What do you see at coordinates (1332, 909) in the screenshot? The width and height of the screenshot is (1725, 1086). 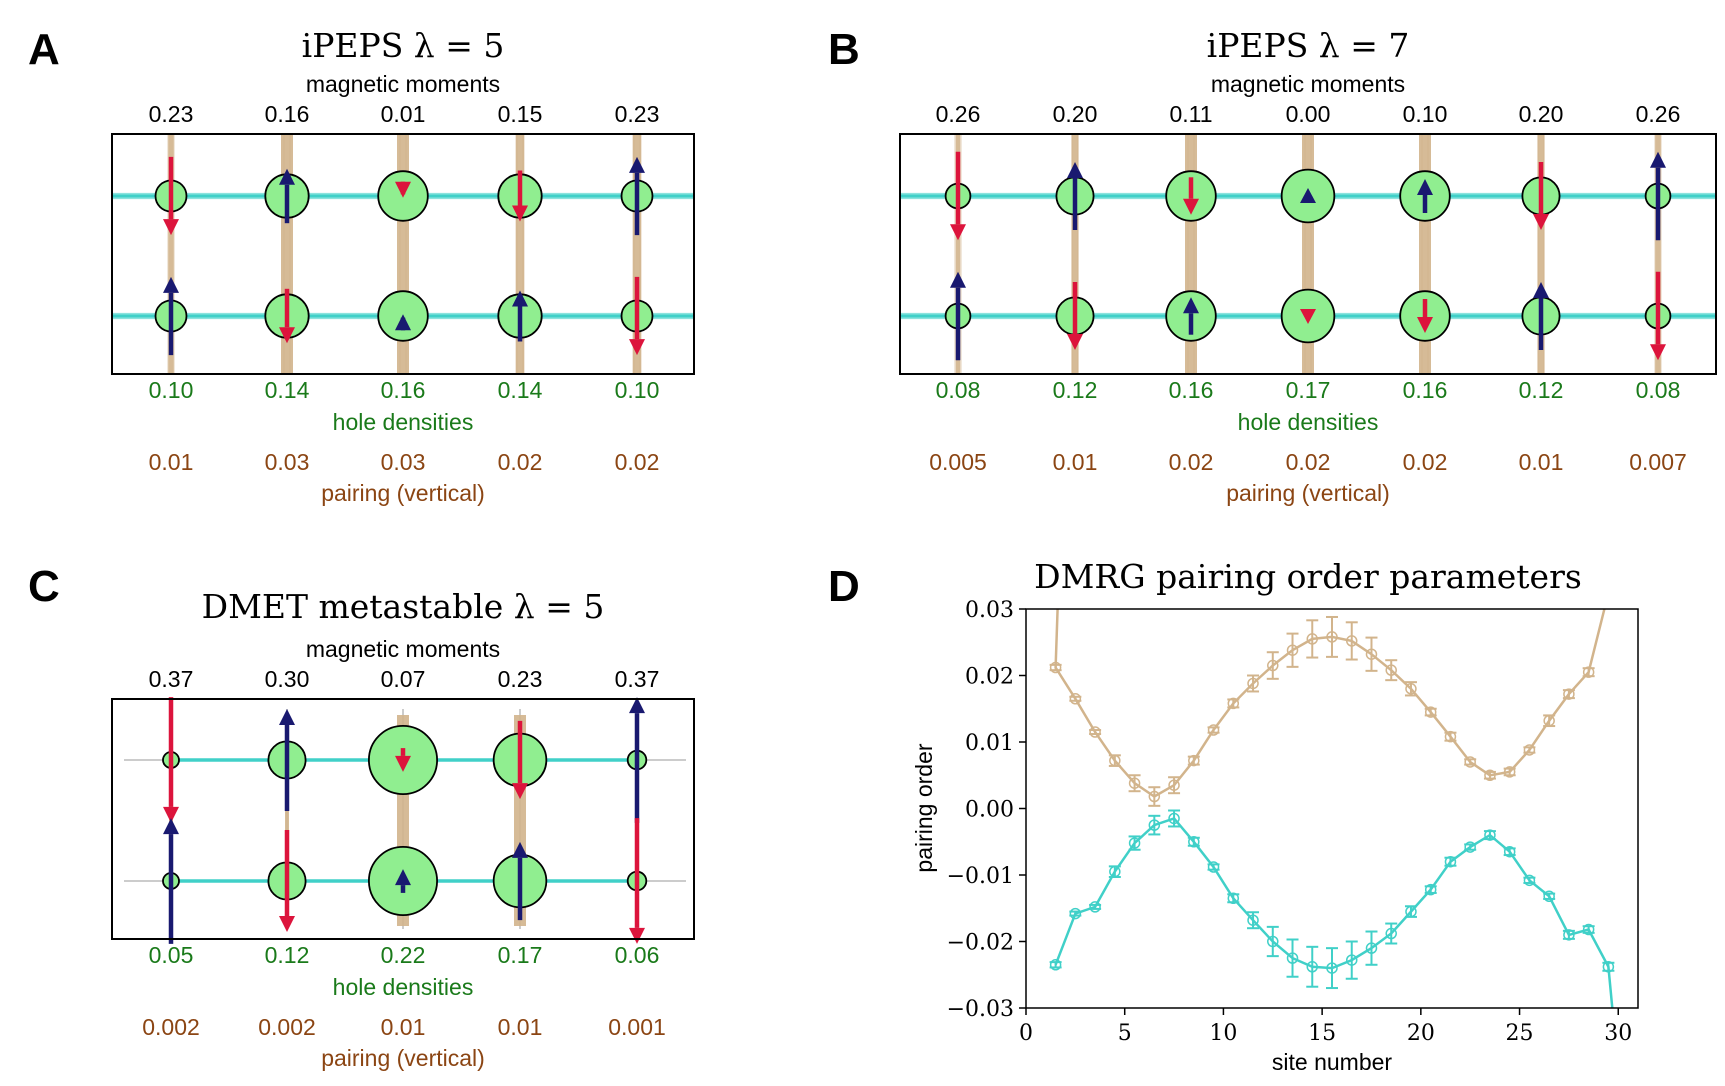 I see `series-horizontal-pairing` at bounding box center [1332, 909].